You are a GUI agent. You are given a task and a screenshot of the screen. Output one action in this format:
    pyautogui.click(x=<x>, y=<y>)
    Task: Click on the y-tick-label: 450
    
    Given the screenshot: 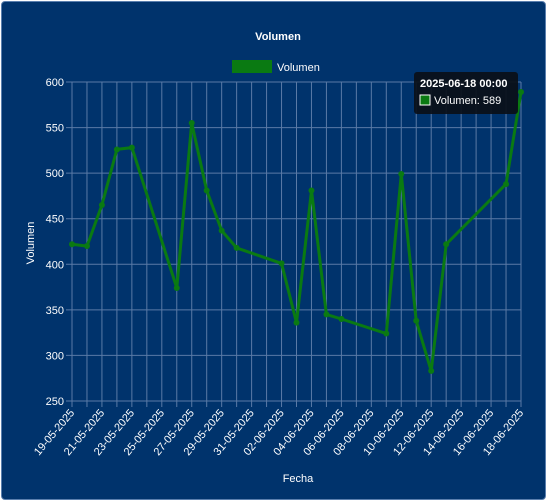 What is the action you would take?
    pyautogui.click(x=55, y=220)
    